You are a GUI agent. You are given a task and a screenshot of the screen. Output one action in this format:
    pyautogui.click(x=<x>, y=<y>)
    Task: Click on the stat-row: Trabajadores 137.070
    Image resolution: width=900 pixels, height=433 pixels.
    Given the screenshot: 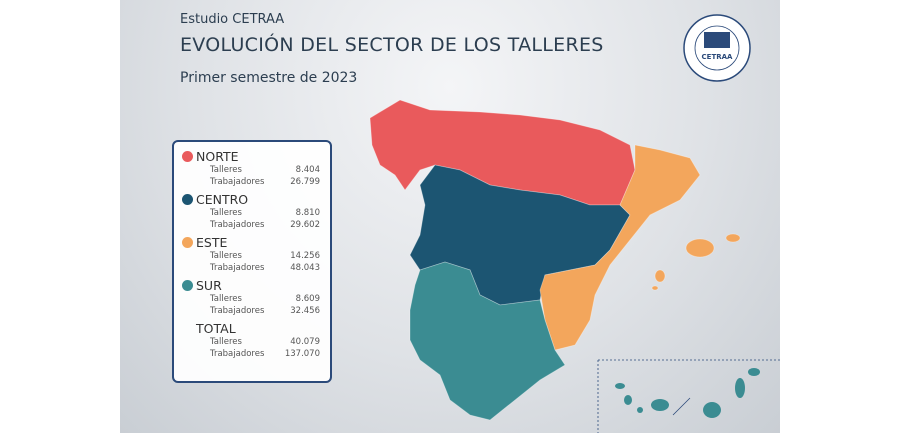 What is the action you would take?
    pyautogui.click(x=252, y=355)
    